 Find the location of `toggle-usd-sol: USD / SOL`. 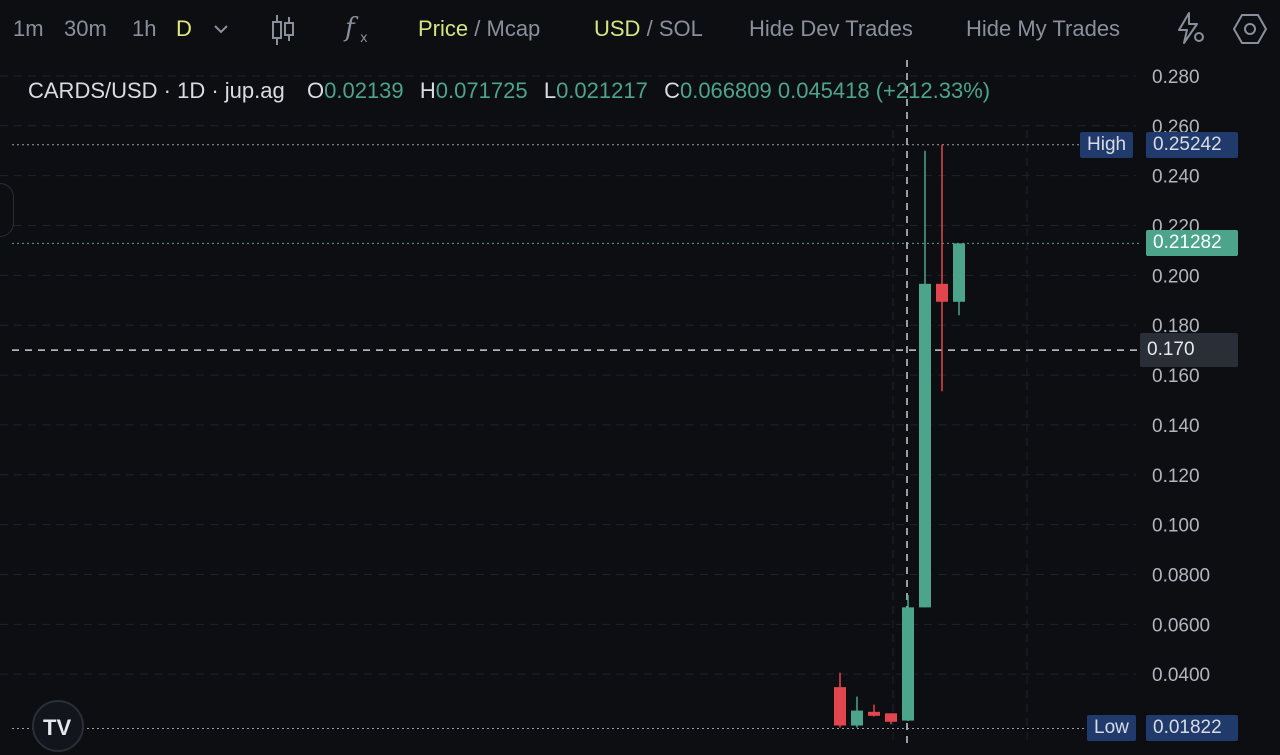

toggle-usd-sol: USD / SOL is located at coordinates (648, 29).